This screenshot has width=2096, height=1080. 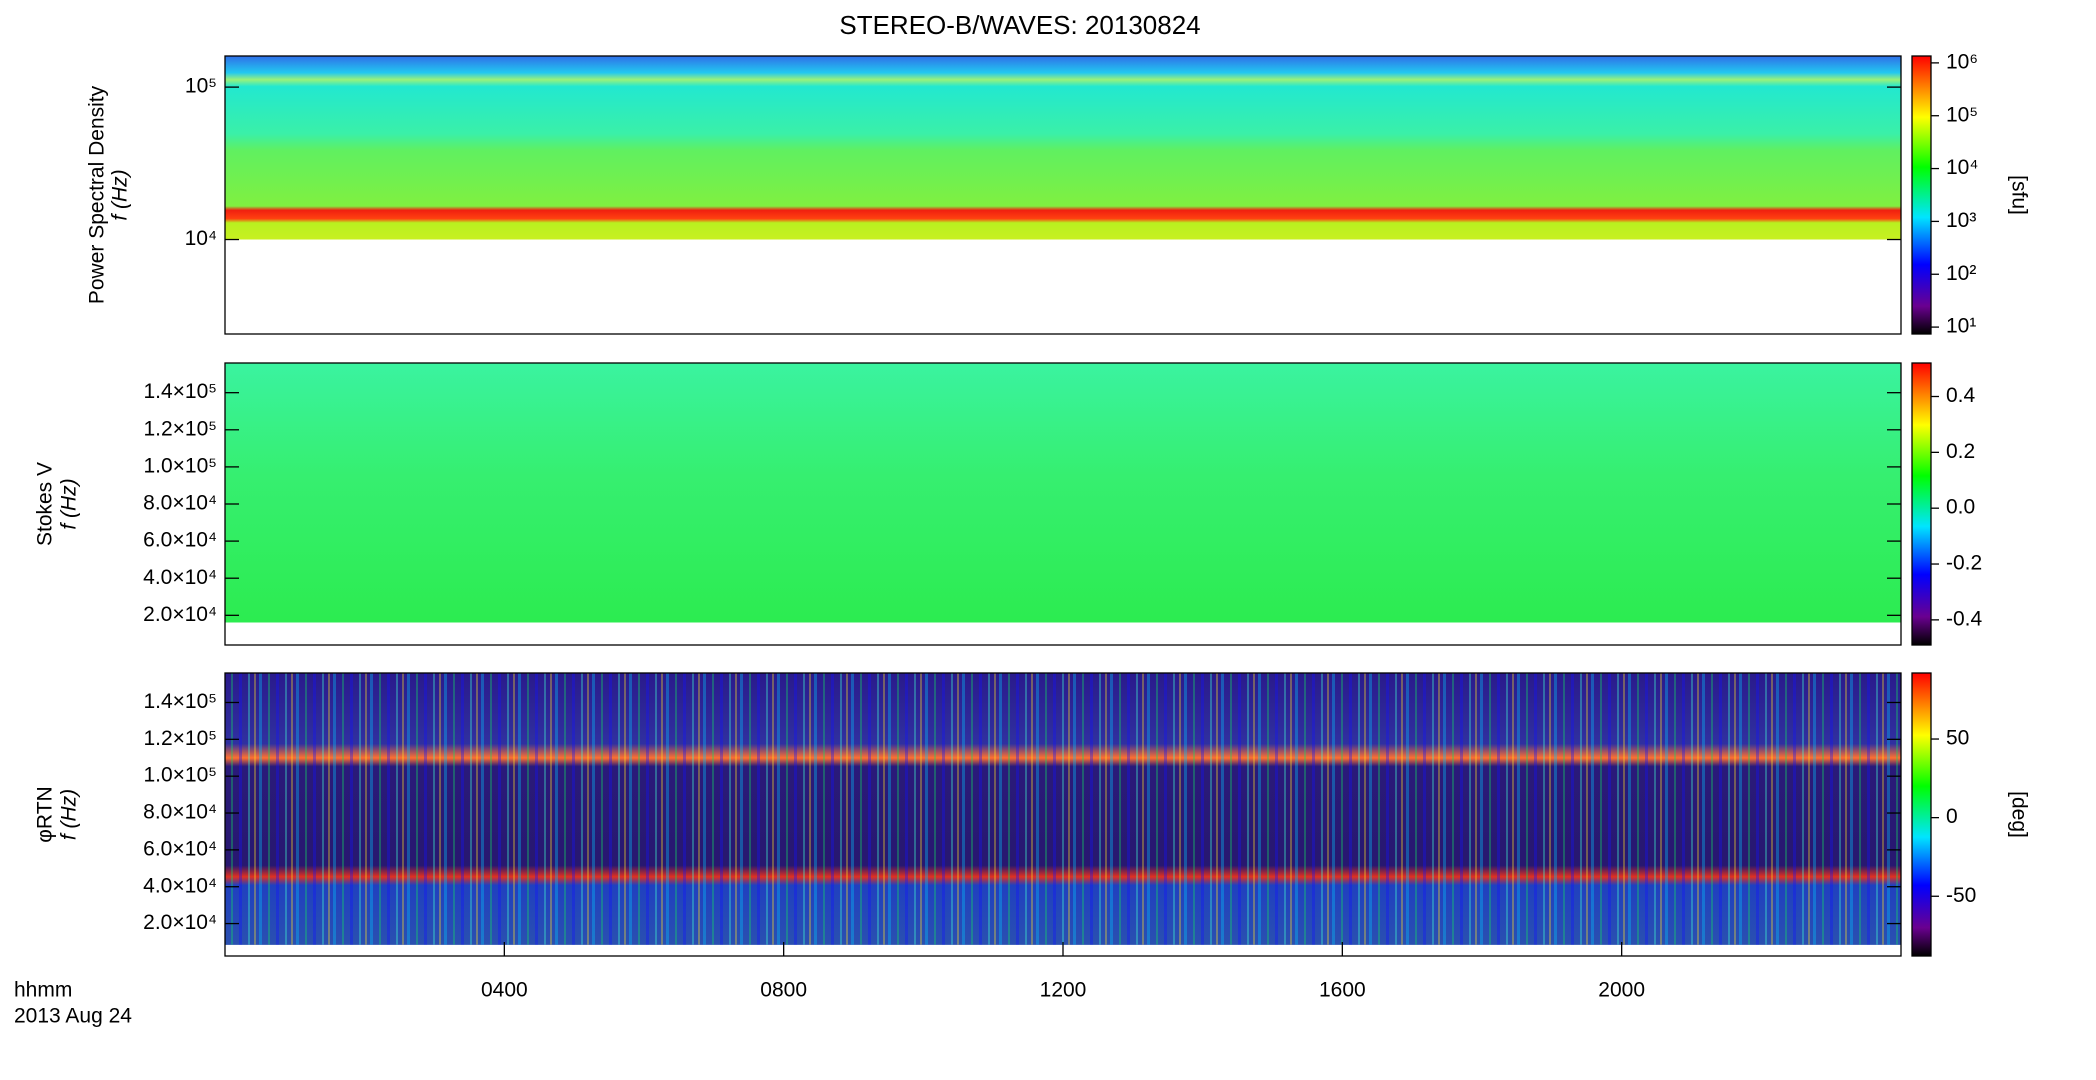 I want to click on x-axis-label: hhmm, so click(x=43, y=990).